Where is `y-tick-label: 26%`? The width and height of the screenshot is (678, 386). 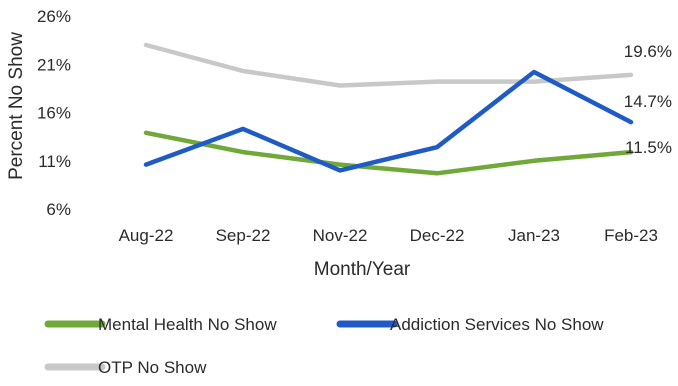 y-tick-label: 26% is located at coordinates (54, 16).